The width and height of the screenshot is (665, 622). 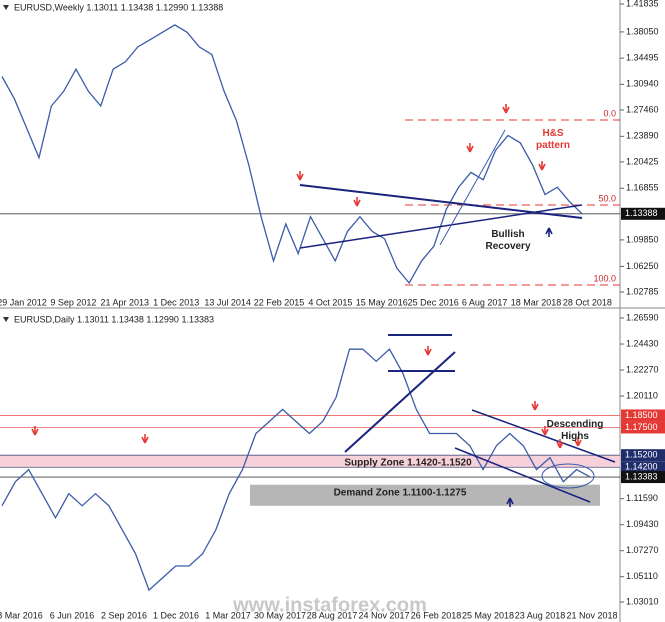 What do you see at coordinates (553, 139) in the screenshot?
I see `pattern-annotation: H&S pattern` at bounding box center [553, 139].